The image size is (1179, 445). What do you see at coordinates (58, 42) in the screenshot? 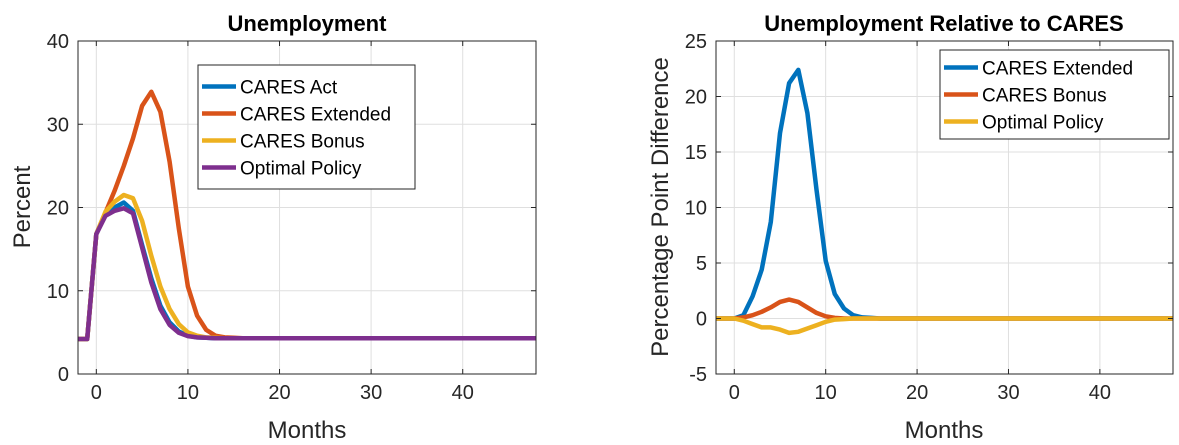
I see `y-tick-label: 40` at bounding box center [58, 42].